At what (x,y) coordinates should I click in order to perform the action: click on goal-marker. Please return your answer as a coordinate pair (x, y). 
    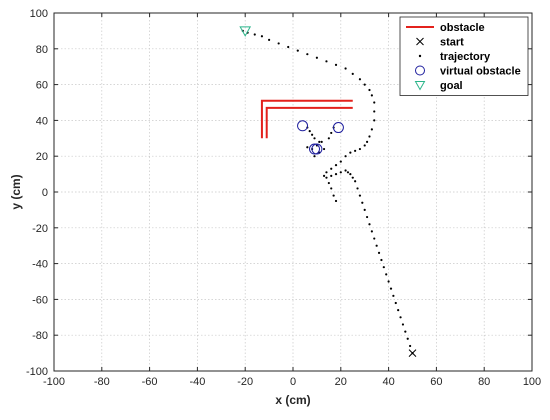
    Looking at the image, I should click on (245, 31).